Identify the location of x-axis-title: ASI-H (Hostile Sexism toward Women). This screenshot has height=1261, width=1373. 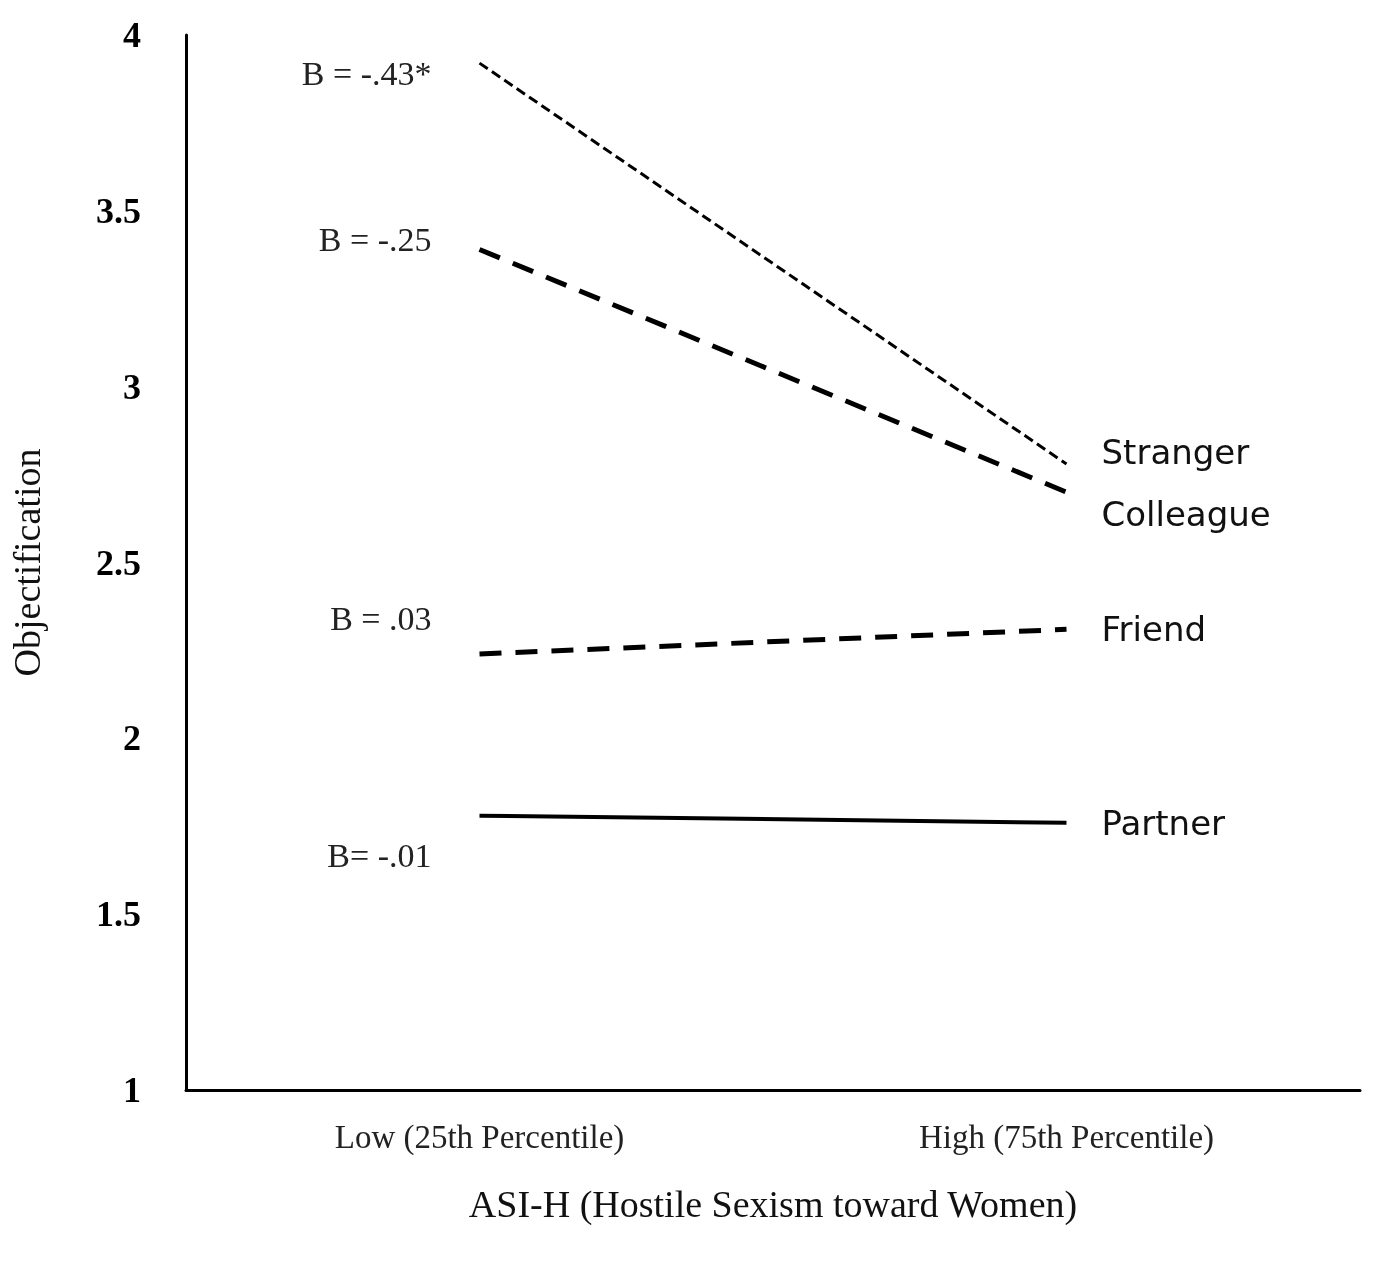
(773, 1204).